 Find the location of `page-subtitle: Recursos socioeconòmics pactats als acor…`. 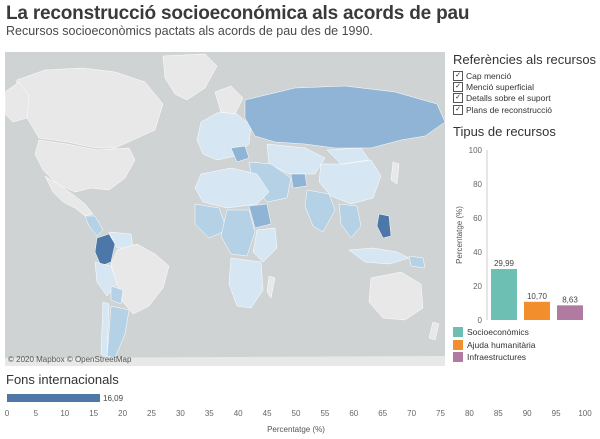

page-subtitle: Recursos socioeconòmics pactats als acor… is located at coordinates (189, 31).